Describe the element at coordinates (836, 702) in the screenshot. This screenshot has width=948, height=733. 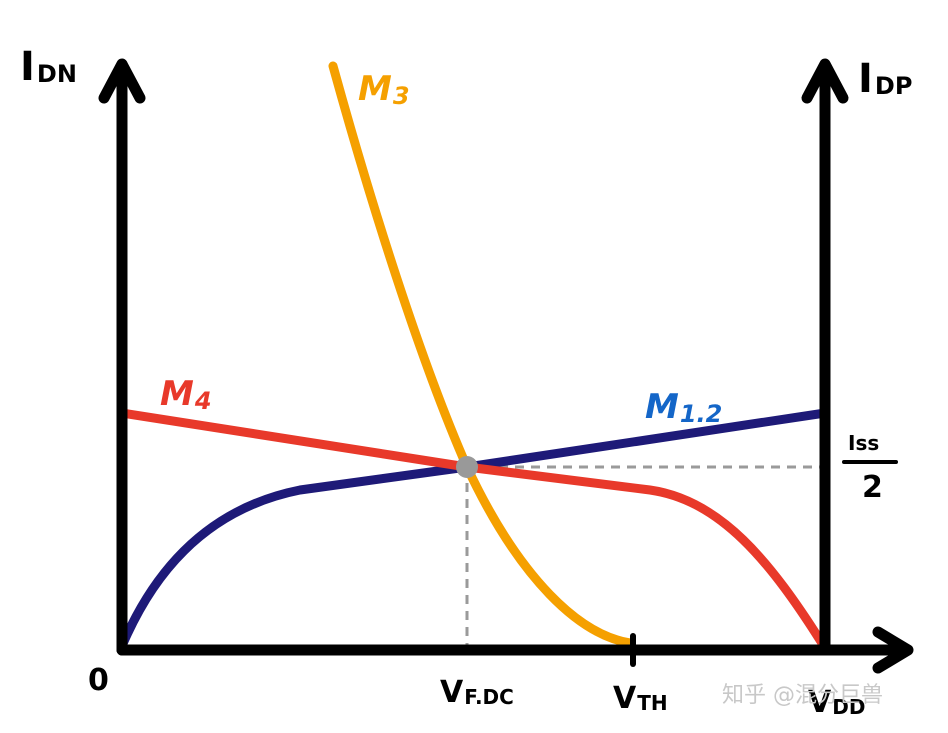
I see `vdd-label: VDD` at that location.